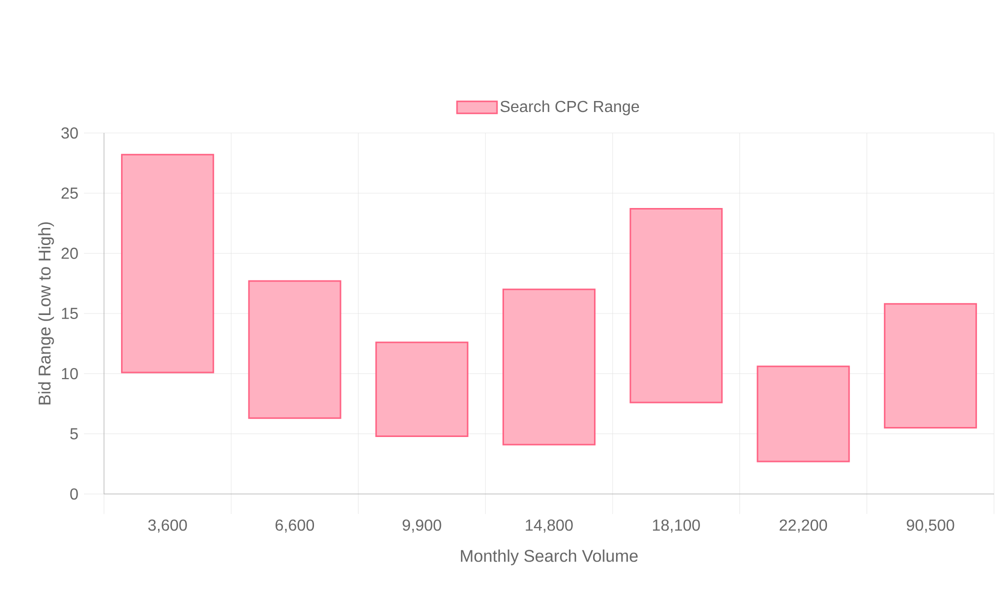 The height and width of the screenshot is (600, 1000). Describe the element at coordinates (70, 253) in the screenshot. I see `y-tick-label: 20` at that location.